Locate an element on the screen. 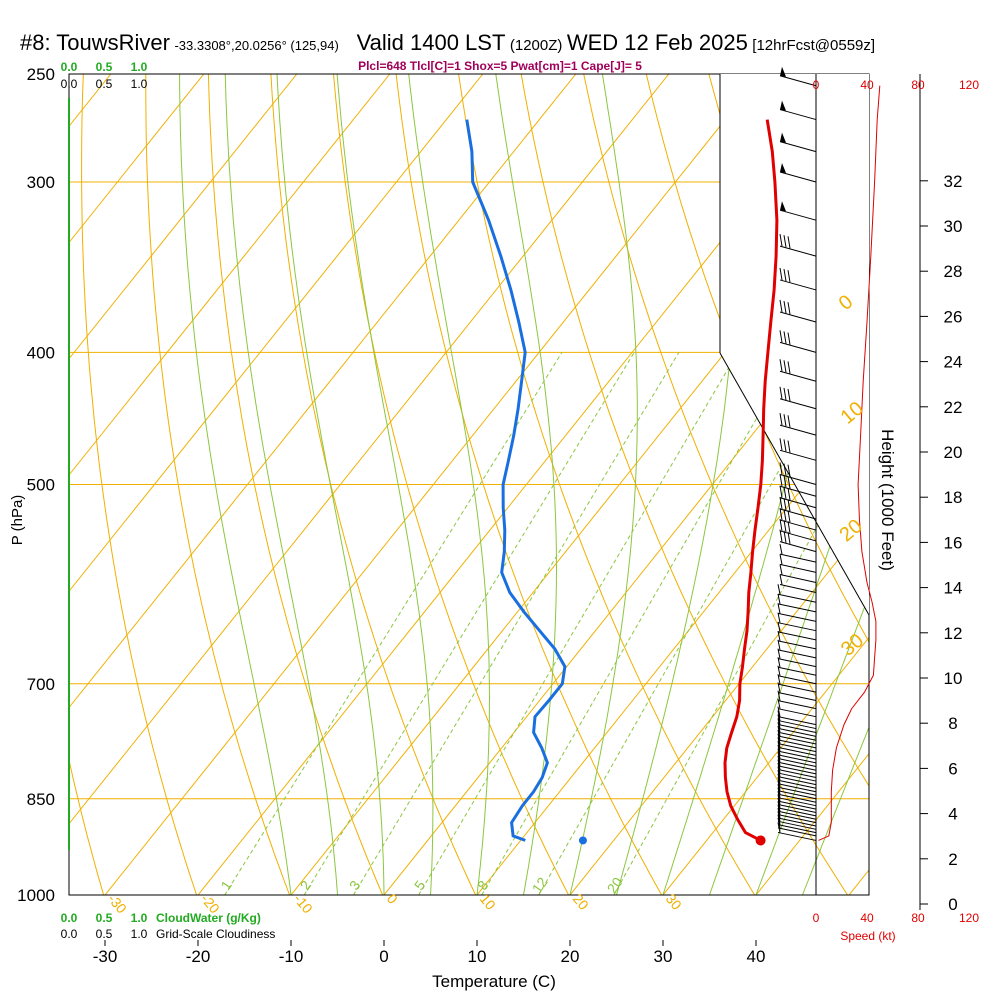  barb-panel-upper is located at coordinates (794, 344).